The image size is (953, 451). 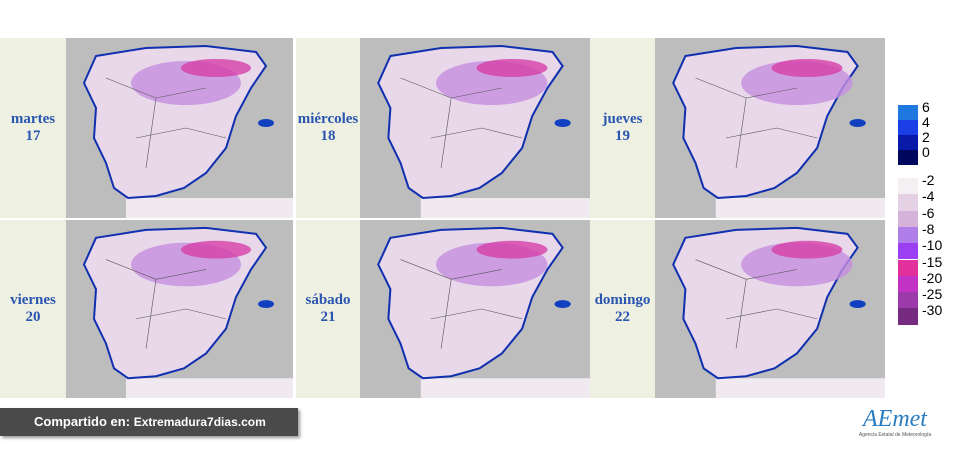 I want to click on day-date: 20, so click(x=33, y=317).